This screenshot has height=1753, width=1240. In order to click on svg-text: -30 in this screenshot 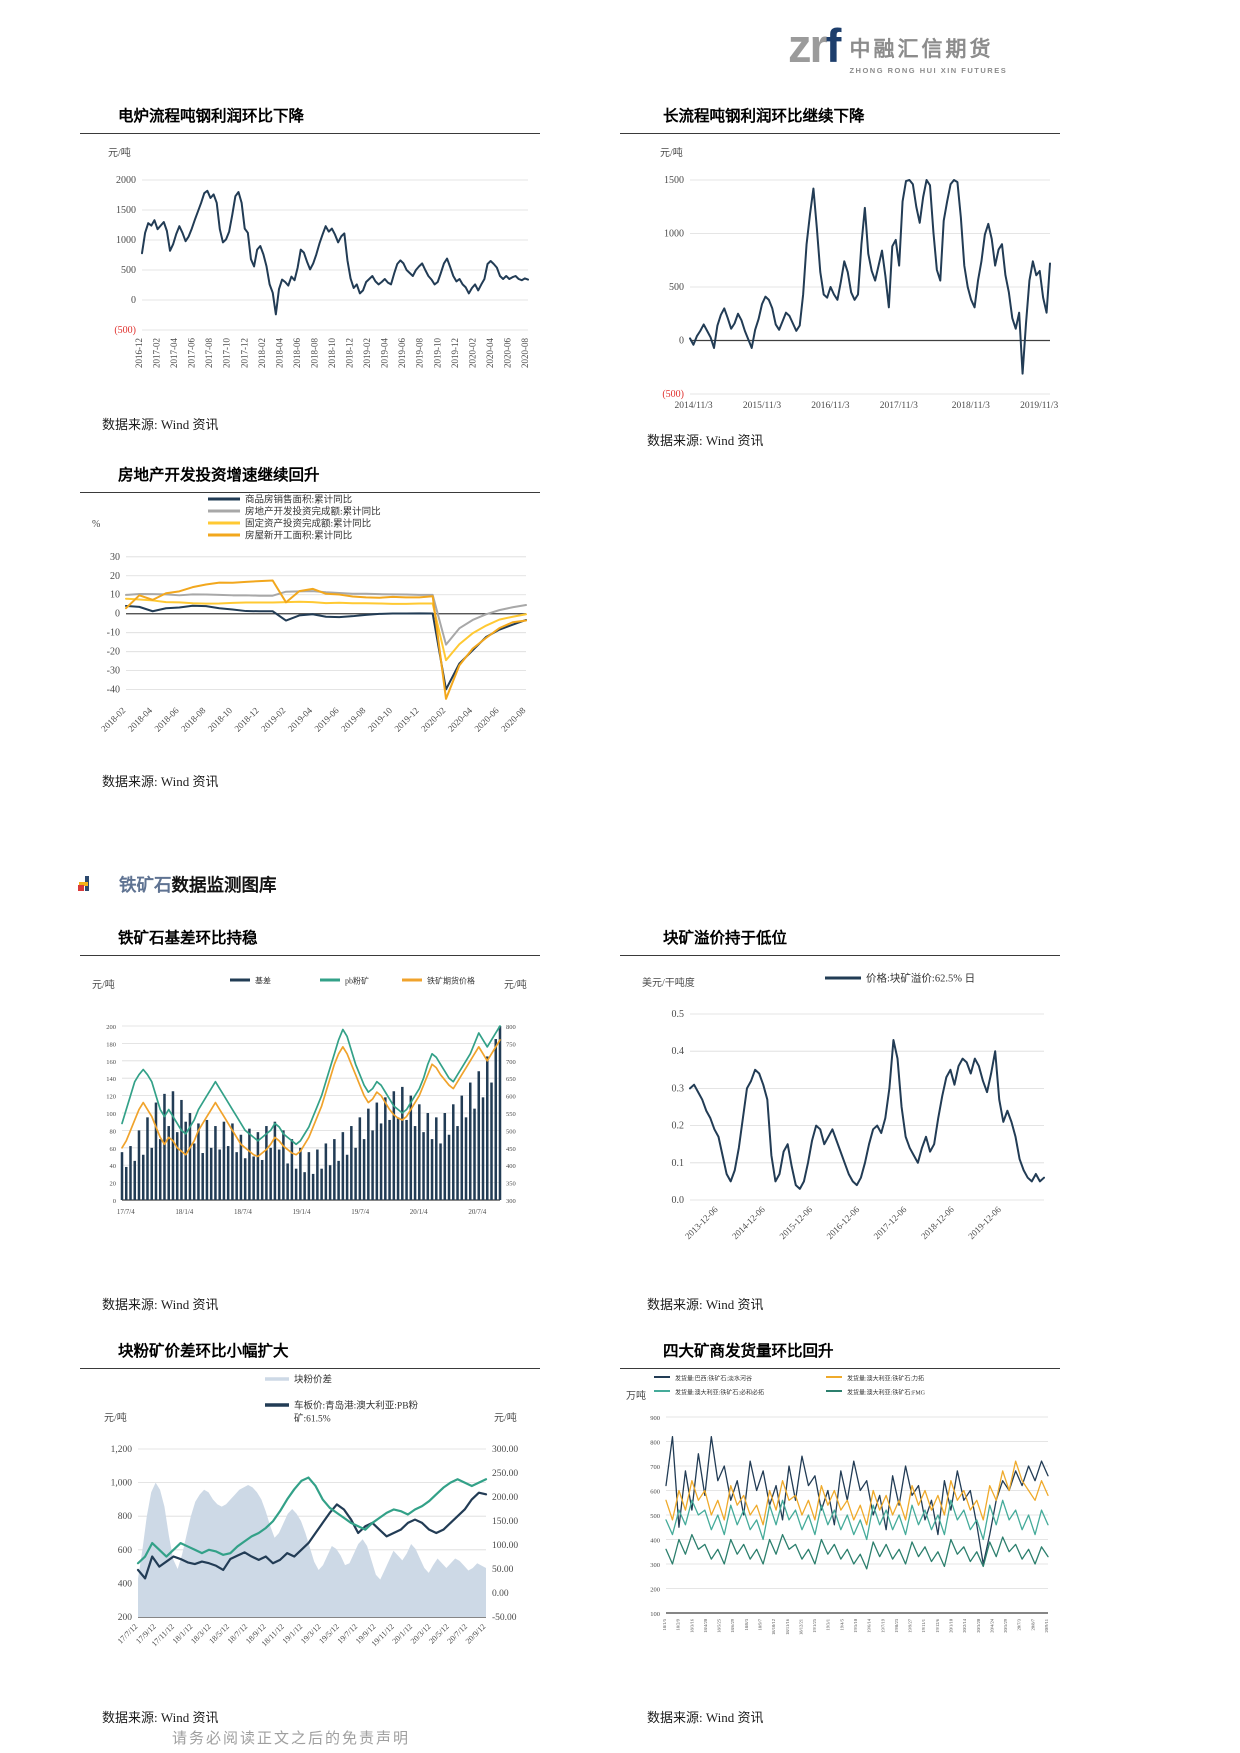, I will do `click(113, 671)`.